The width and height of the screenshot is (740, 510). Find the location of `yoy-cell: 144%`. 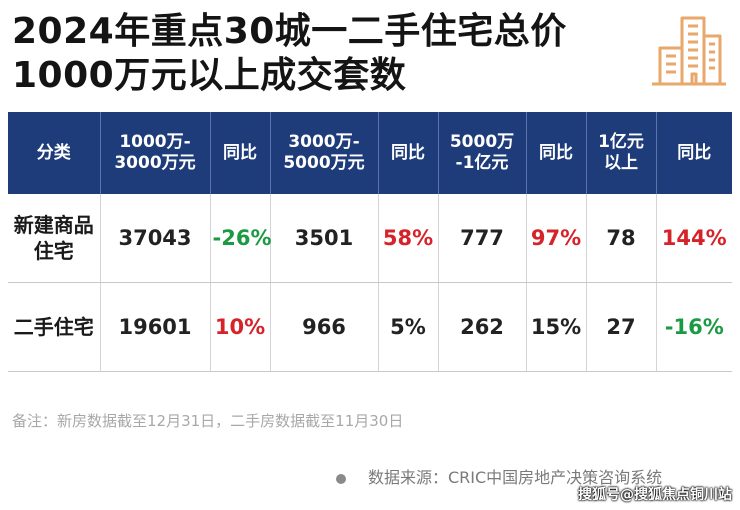

yoy-cell: 144% is located at coordinates (694, 238).